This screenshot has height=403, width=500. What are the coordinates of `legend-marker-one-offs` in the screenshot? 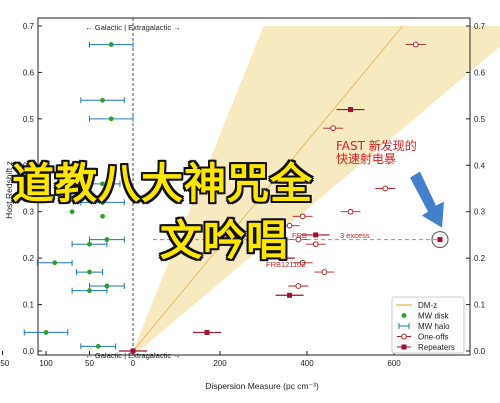 It's located at (404, 336).